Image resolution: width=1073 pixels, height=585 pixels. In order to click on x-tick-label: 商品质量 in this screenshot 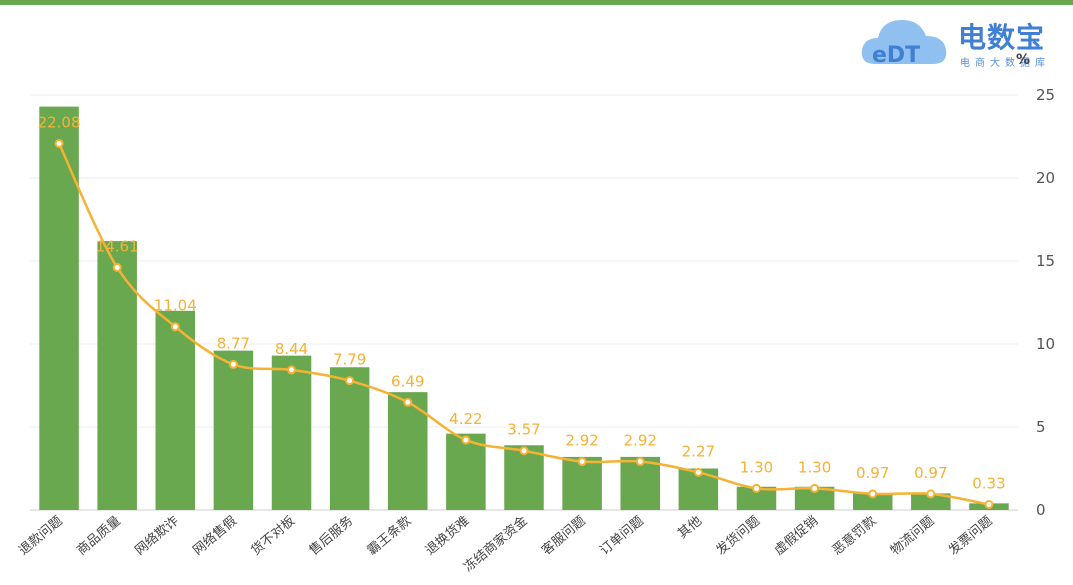, I will do `click(98, 536)`.